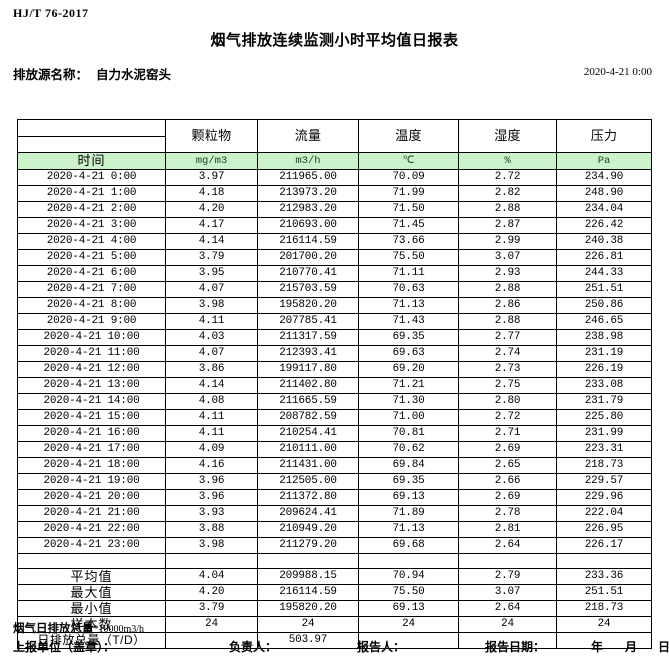  Describe the element at coordinates (91, 273) in the screenshot. I see `cell-time: 2020-4-21 6:00` at that location.